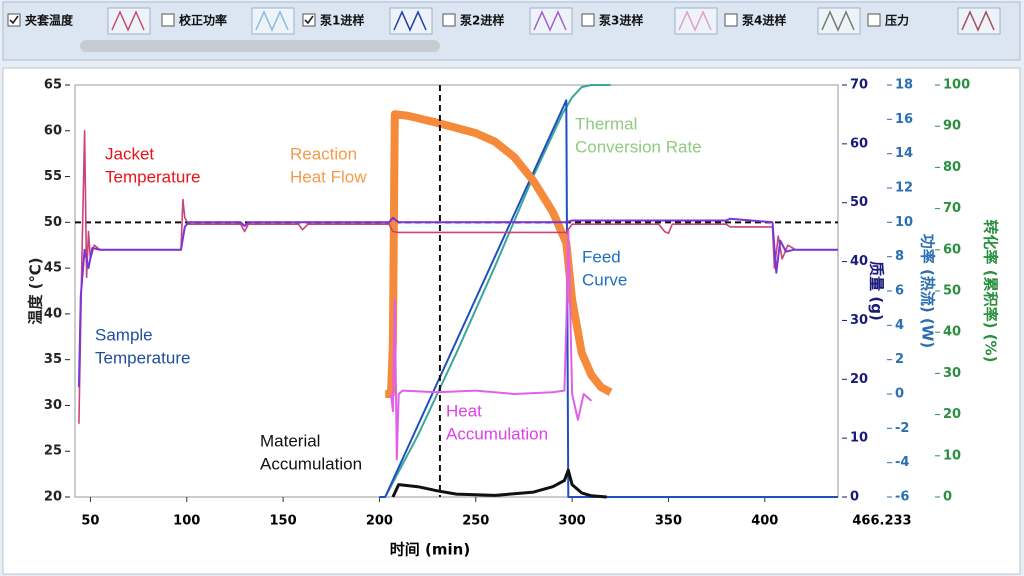 This screenshot has height=576, width=1024. I want to click on series-label: Heat Flow, so click(328, 176).